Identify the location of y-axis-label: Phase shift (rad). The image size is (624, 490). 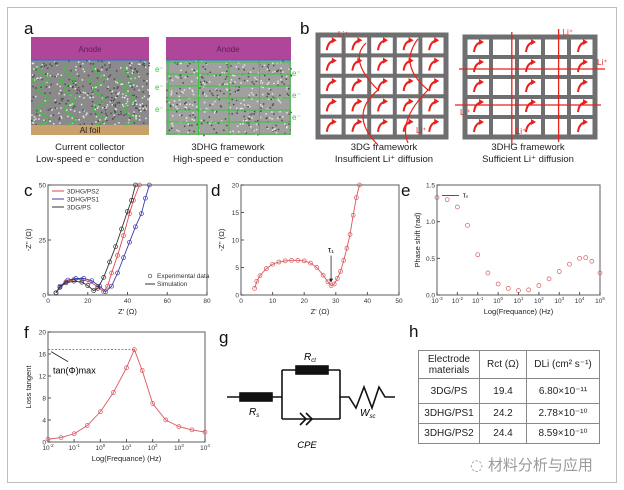
(417, 240).